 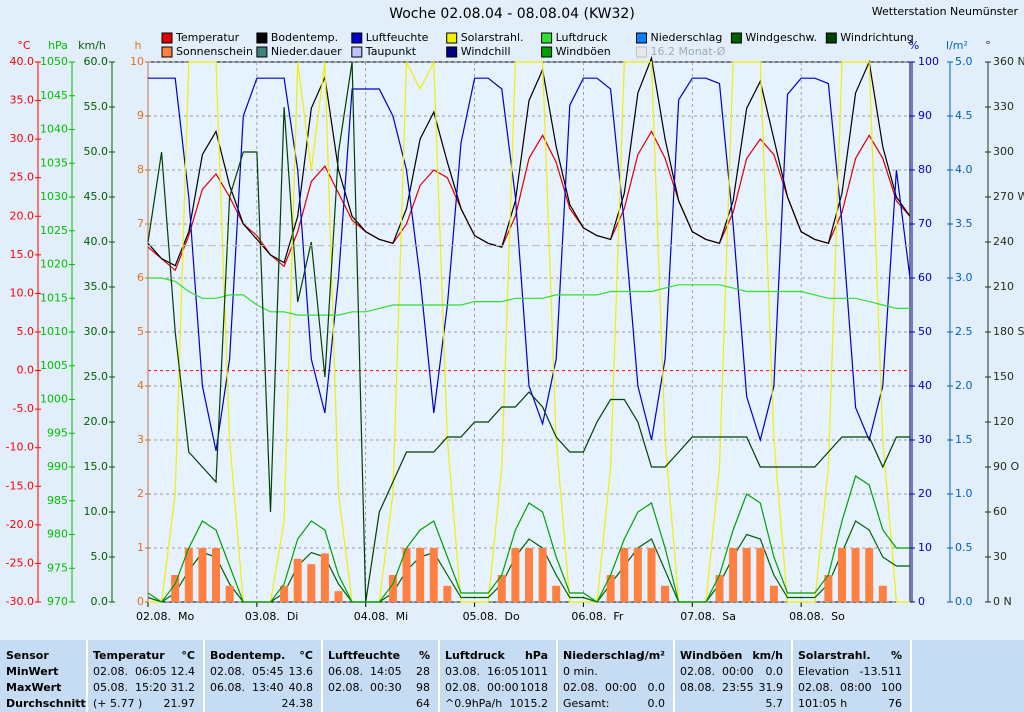 I want to click on tick-label: -30.0, so click(x=20, y=601).